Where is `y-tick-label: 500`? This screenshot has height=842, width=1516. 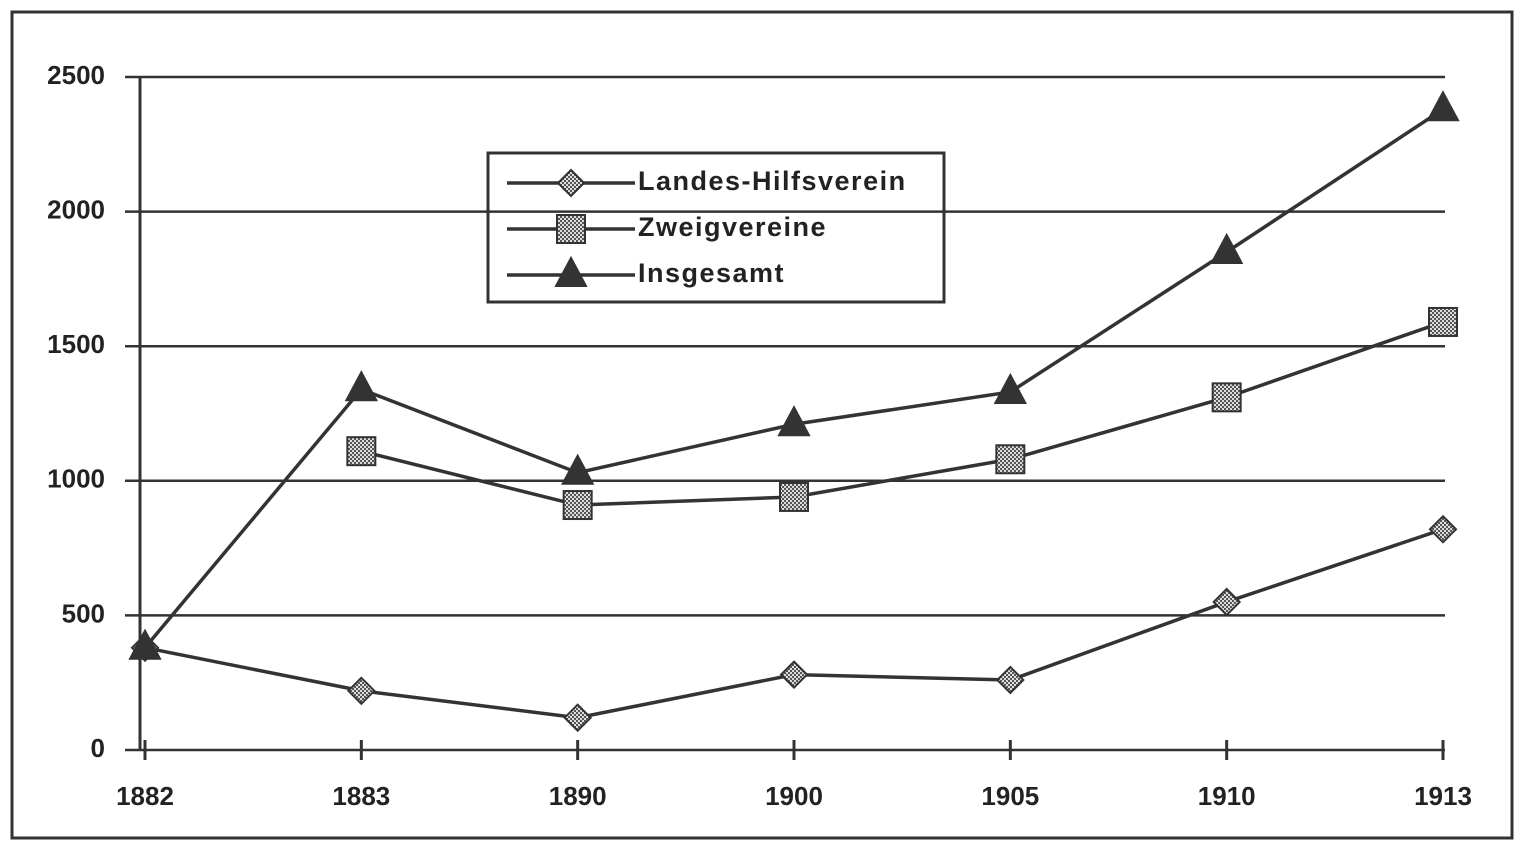
y-tick-label: 500 is located at coordinates (83, 613).